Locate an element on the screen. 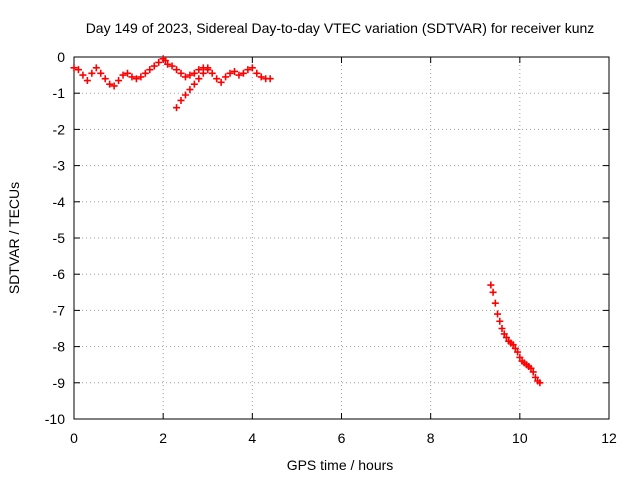 This screenshot has width=640, height=480. x-tick-label: 0 is located at coordinates (74, 438).